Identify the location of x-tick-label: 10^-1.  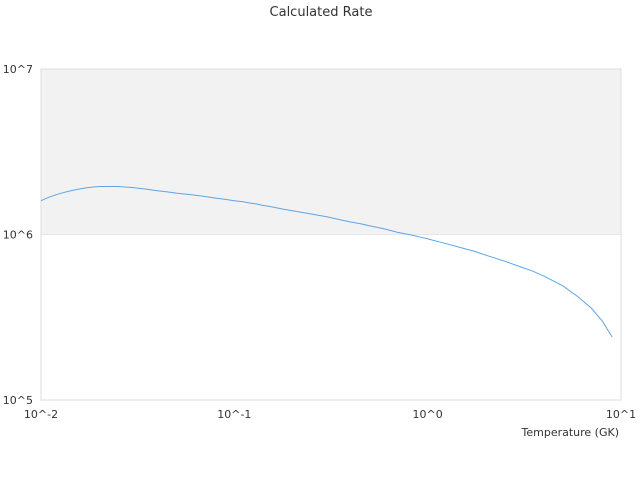
(234, 414).